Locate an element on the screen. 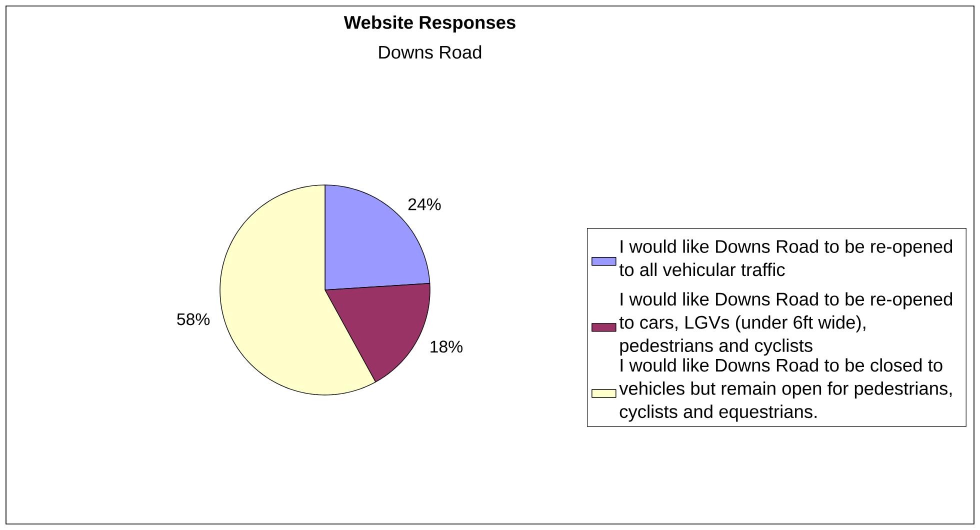  legend-label: I would like Downs Road to be re-opened to cars, LGVs (under 6ft wide), pedestrians and cyclists is located at coordinates (785, 324).